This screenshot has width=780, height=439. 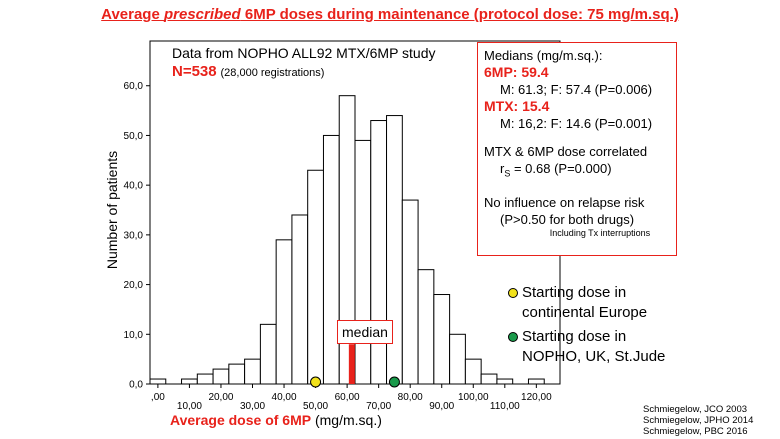 What do you see at coordinates (586, 303) in the screenshot?
I see `legend-item-europe: Starting dose in continental Europe` at bounding box center [586, 303].